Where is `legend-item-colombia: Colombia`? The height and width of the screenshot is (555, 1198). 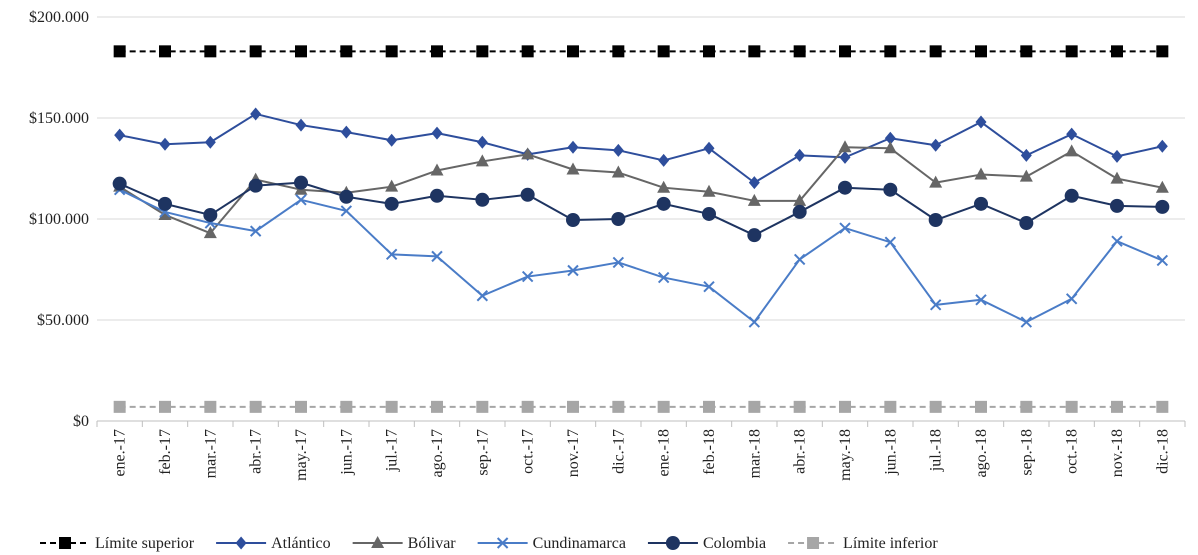
legend-item-colombia: Colombia is located at coordinates (706, 543).